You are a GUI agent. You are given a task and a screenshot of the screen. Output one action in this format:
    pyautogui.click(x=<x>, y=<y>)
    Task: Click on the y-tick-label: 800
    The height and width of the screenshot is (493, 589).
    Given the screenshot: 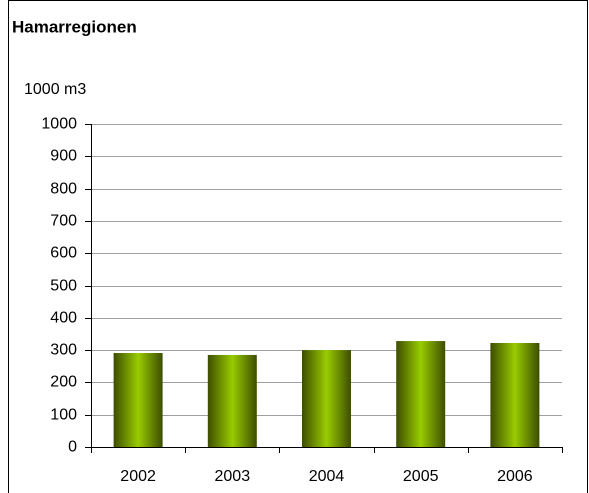 What is the action you would take?
    pyautogui.click(x=63, y=189)
    